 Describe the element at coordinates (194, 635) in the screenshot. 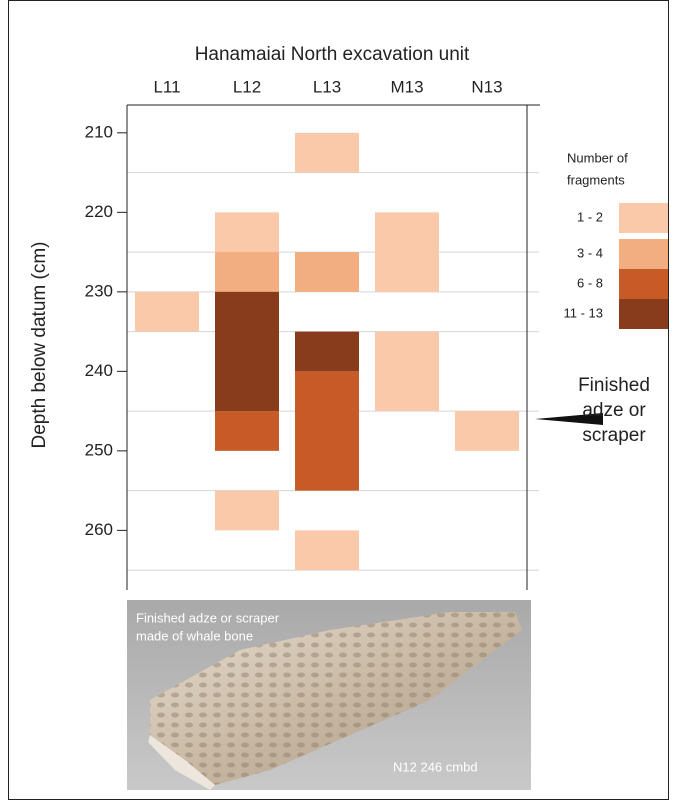

I see `photo-caption: made of whale bone` at that location.